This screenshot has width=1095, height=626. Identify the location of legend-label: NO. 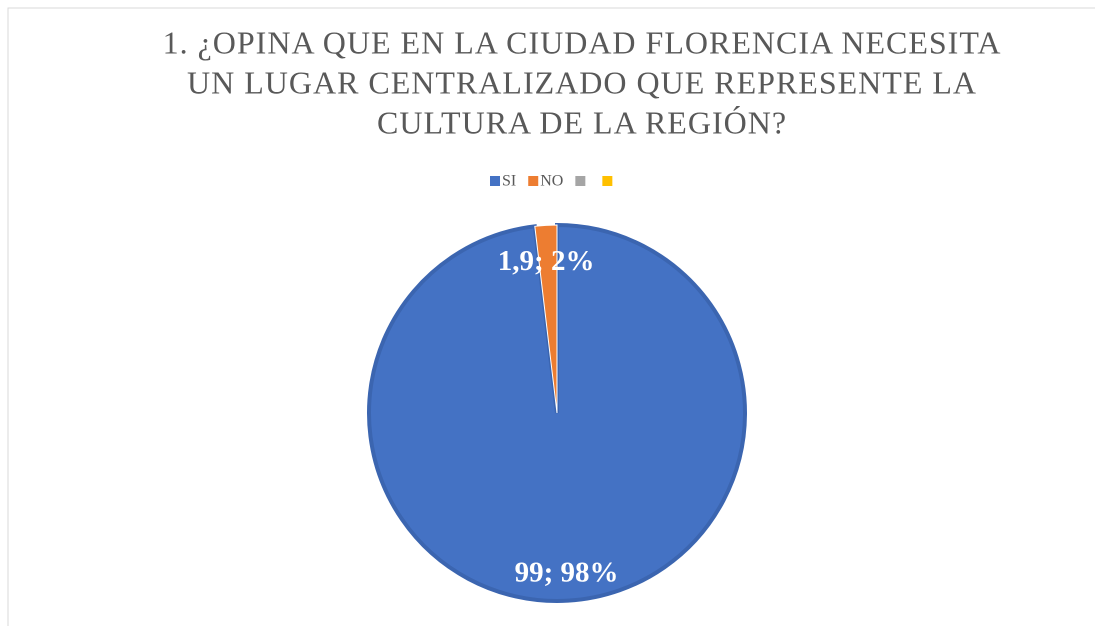
(551, 181).